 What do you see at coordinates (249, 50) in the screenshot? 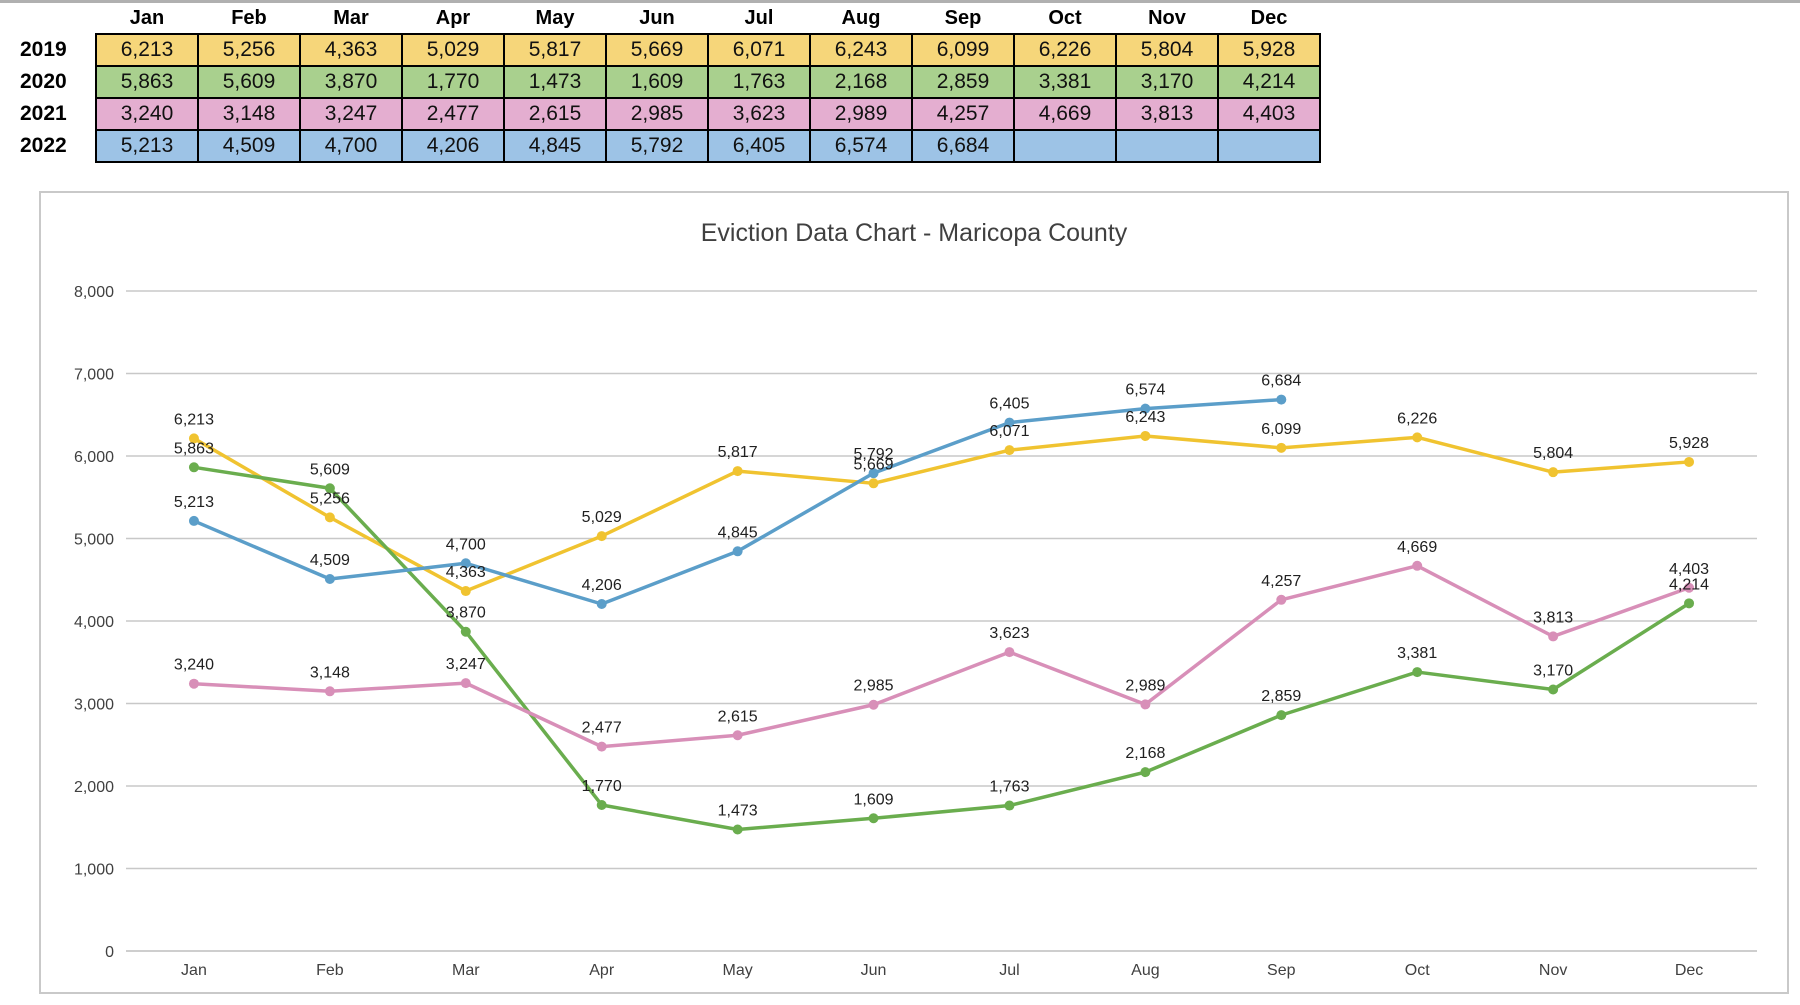
I see `table-cell: 5,256` at bounding box center [249, 50].